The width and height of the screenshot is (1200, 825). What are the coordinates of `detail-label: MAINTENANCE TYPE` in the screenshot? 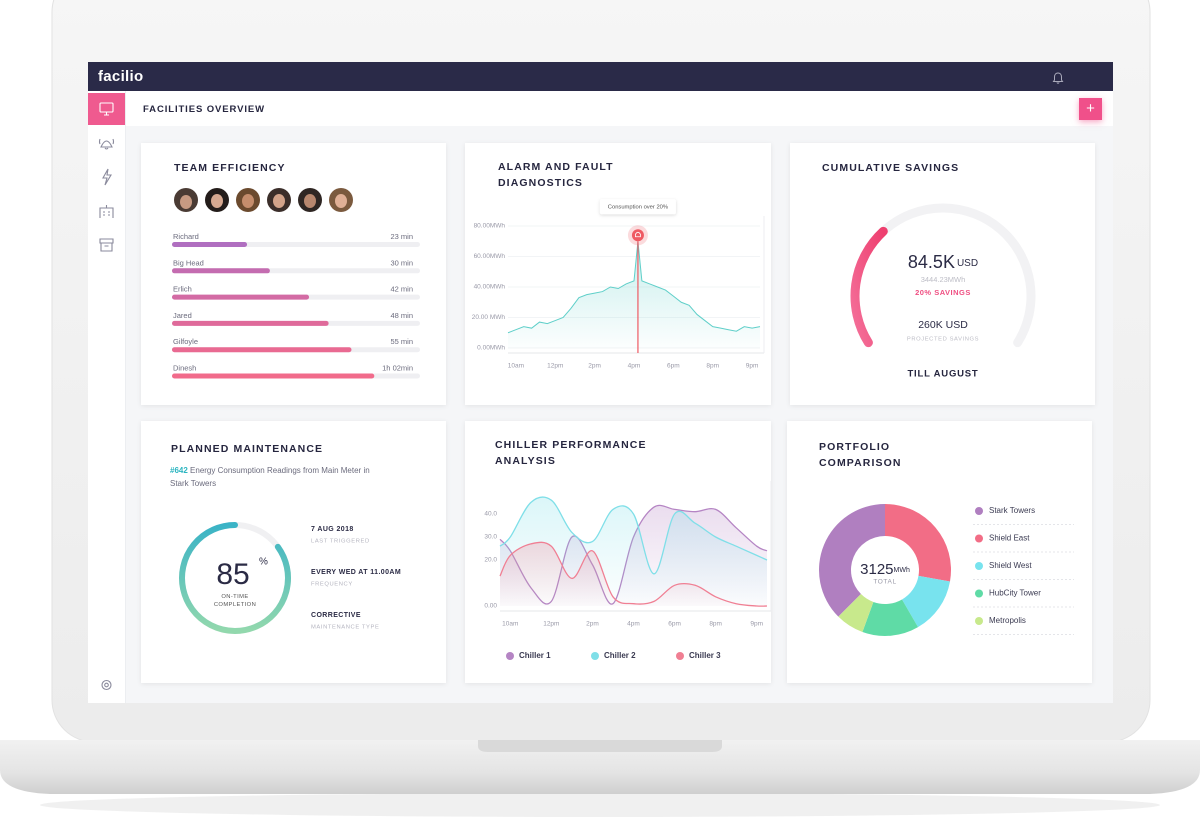 It's located at (345, 628).